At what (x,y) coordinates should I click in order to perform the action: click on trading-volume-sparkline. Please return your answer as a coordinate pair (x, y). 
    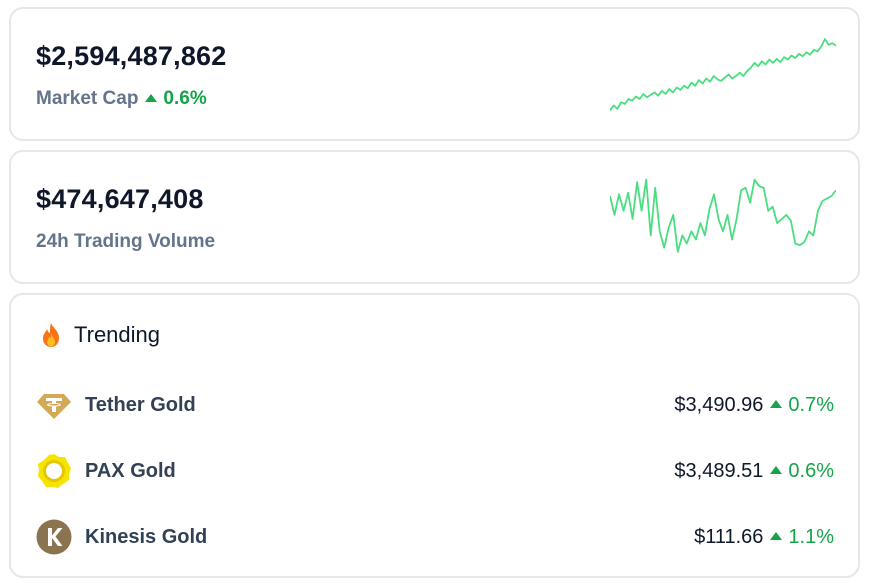
    Looking at the image, I should click on (723, 215).